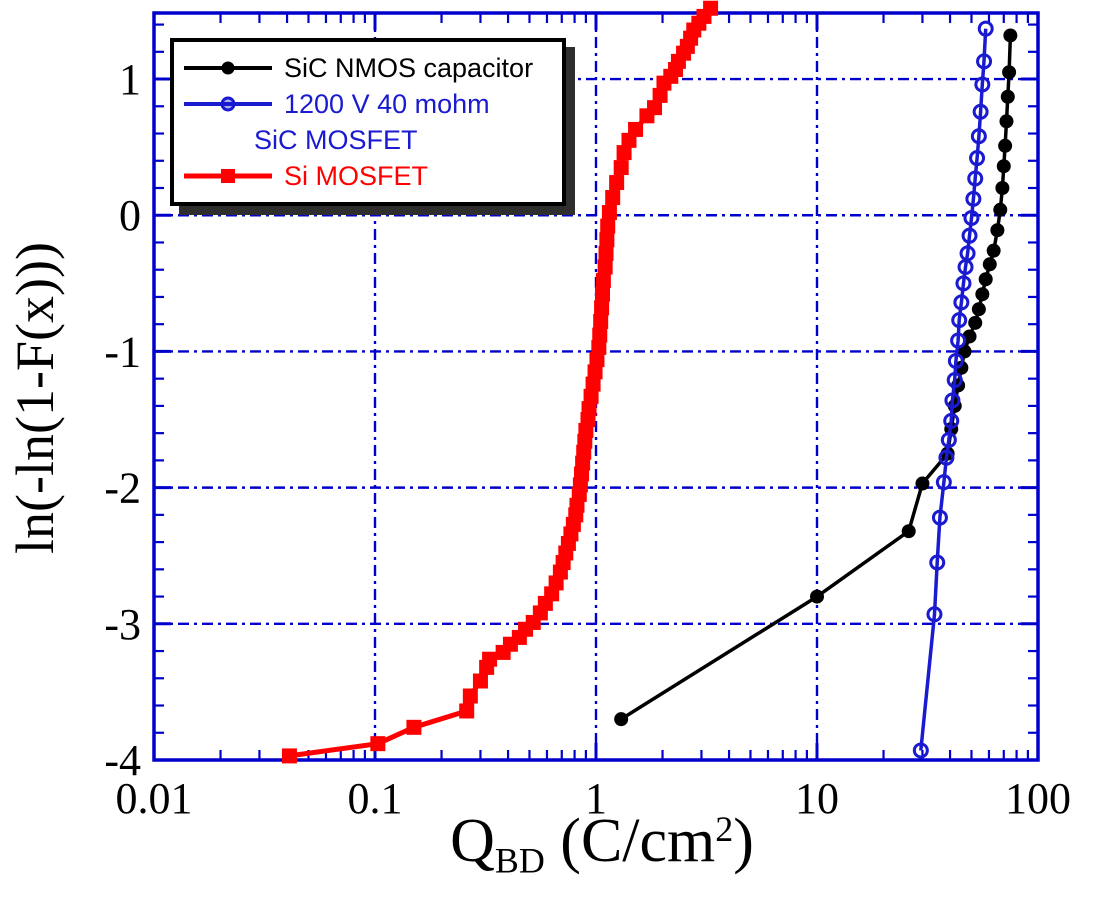  Describe the element at coordinates (356, 175) in the screenshot. I see `legend-label: Si MOSFET` at that location.